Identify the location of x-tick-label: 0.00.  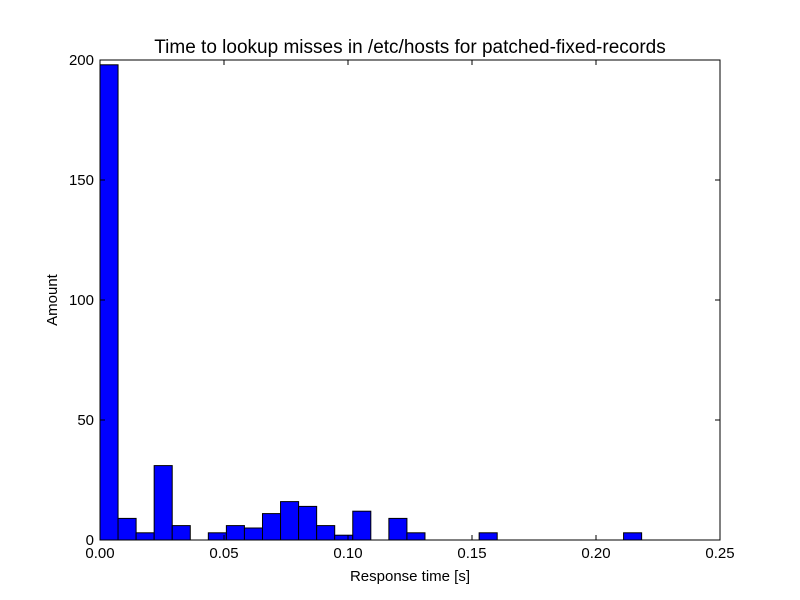
(99, 553).